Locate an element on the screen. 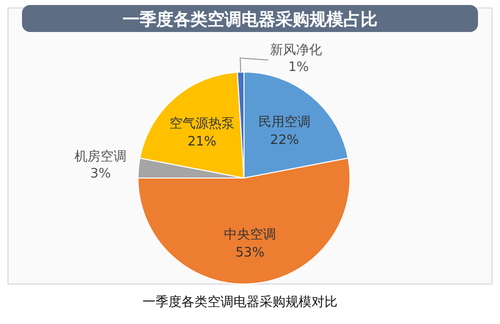 This screenshot has width=500, height=324. data-label: 3% is located at coordinates (100, 174).